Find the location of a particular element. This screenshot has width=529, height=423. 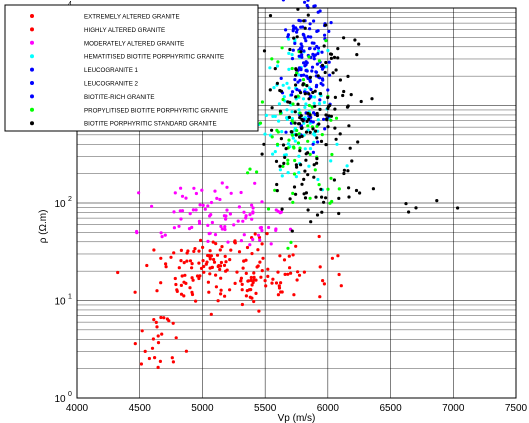

legend-marker is located at coordinates (32, 29).